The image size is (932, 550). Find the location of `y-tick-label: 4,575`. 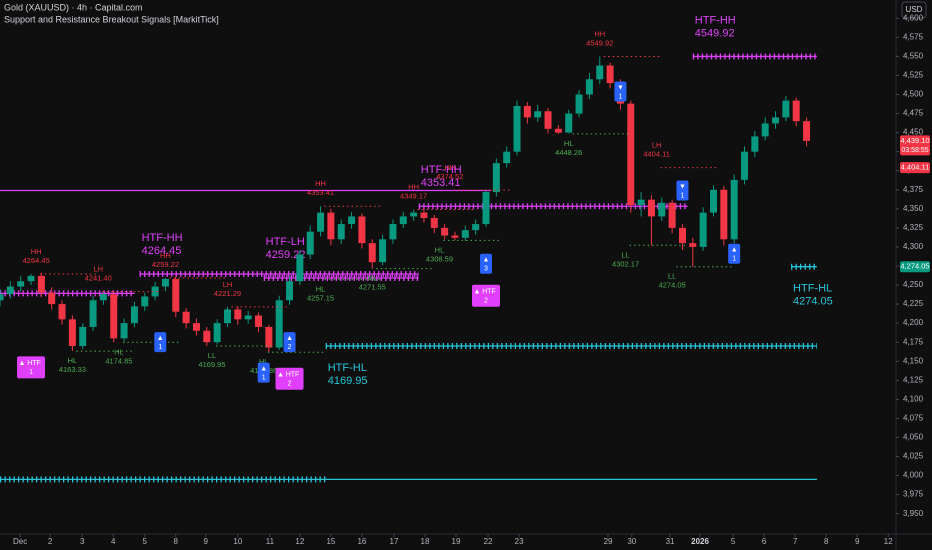

y-tick-label: 4,575 is located at coordinates (913, 36).